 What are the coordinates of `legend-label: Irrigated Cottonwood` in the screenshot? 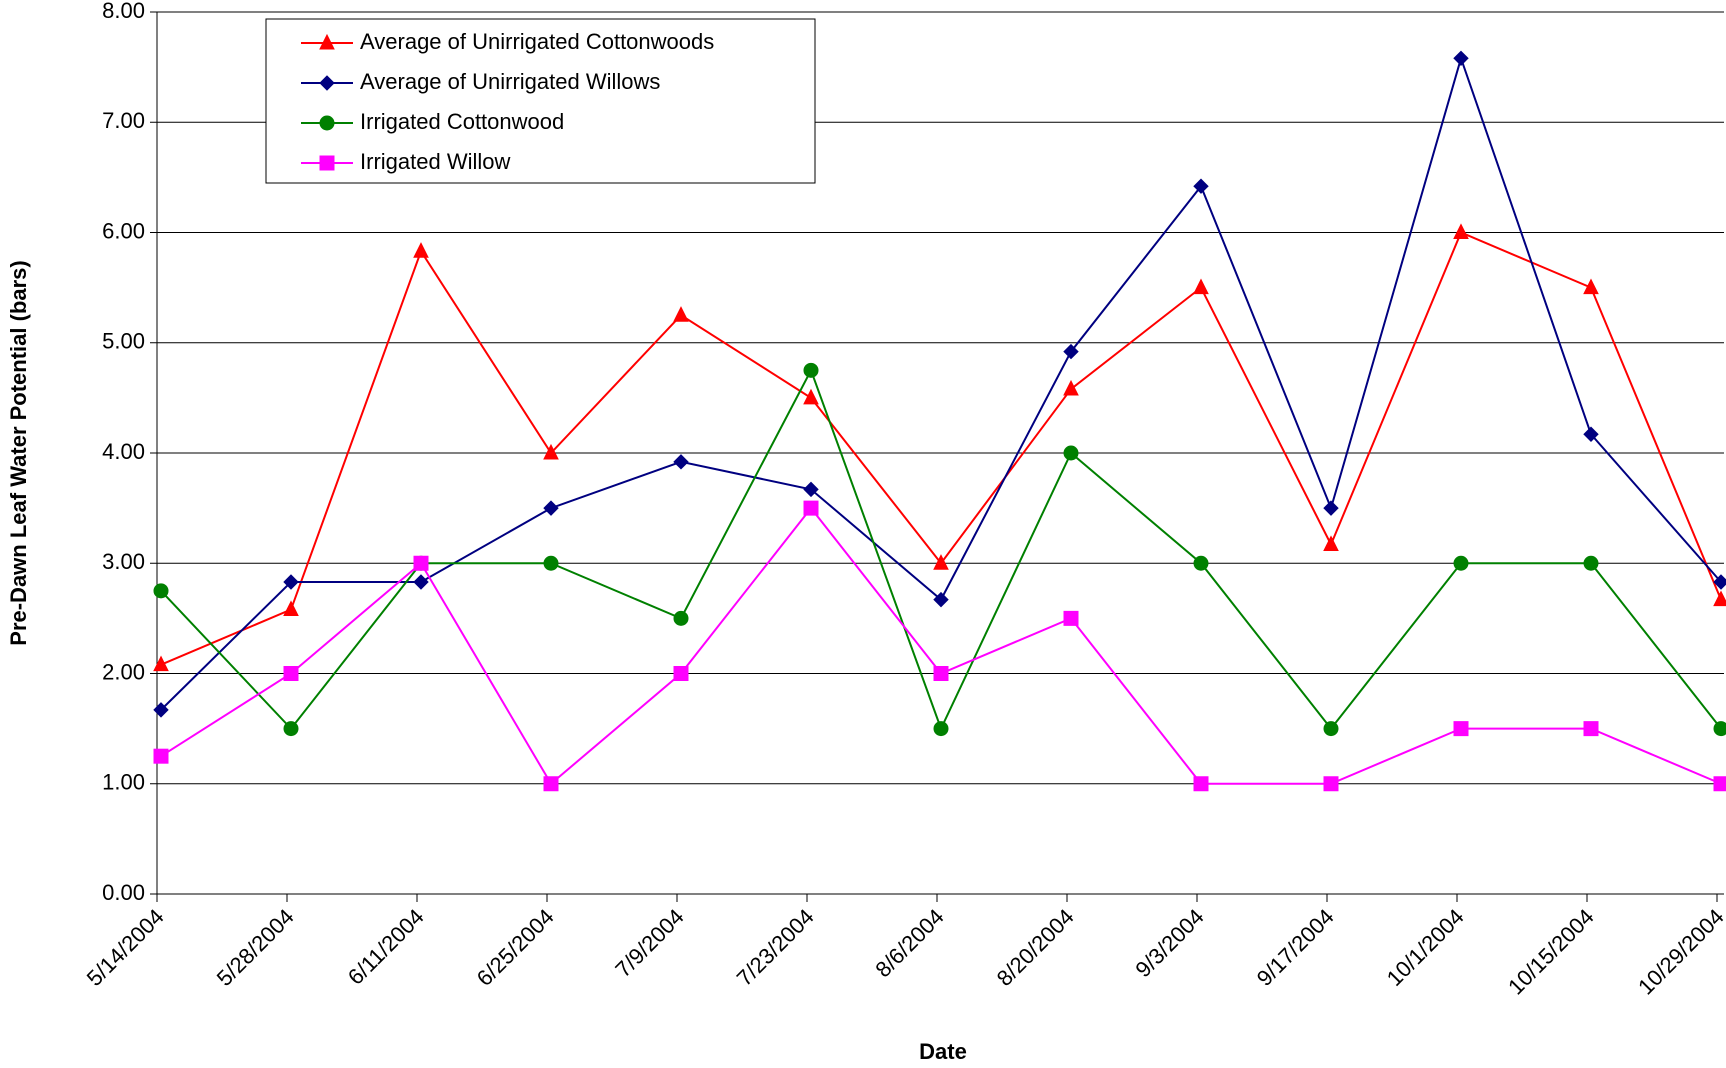 It's located at (462, 121).